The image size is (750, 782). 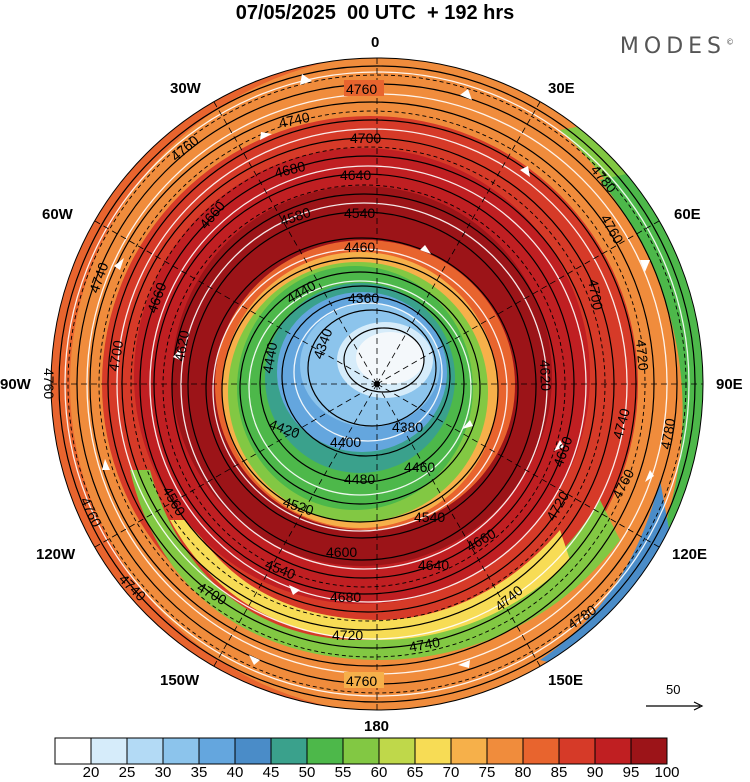 What do you see at coordinates (561, 88) in the screenshot?
I see `lon-label-30e: 30E` at bounding box center [561, 88].